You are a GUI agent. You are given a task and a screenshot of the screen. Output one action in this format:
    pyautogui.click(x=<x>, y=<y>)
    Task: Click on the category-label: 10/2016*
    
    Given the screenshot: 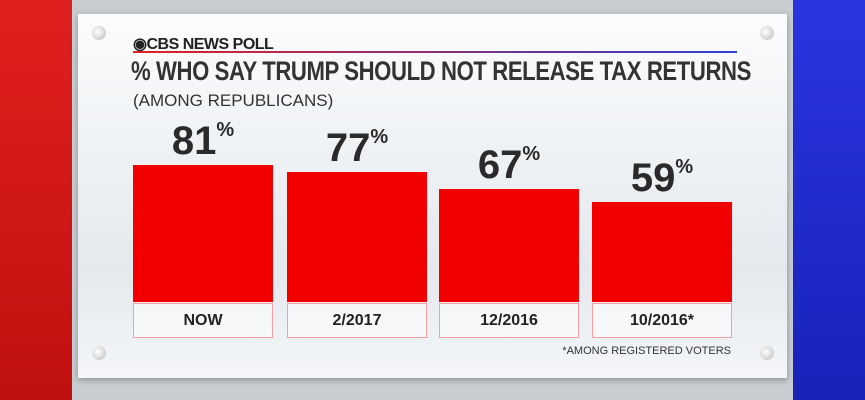 What is the action you would take?
    pyautogui.click(x=662, y=320)
    